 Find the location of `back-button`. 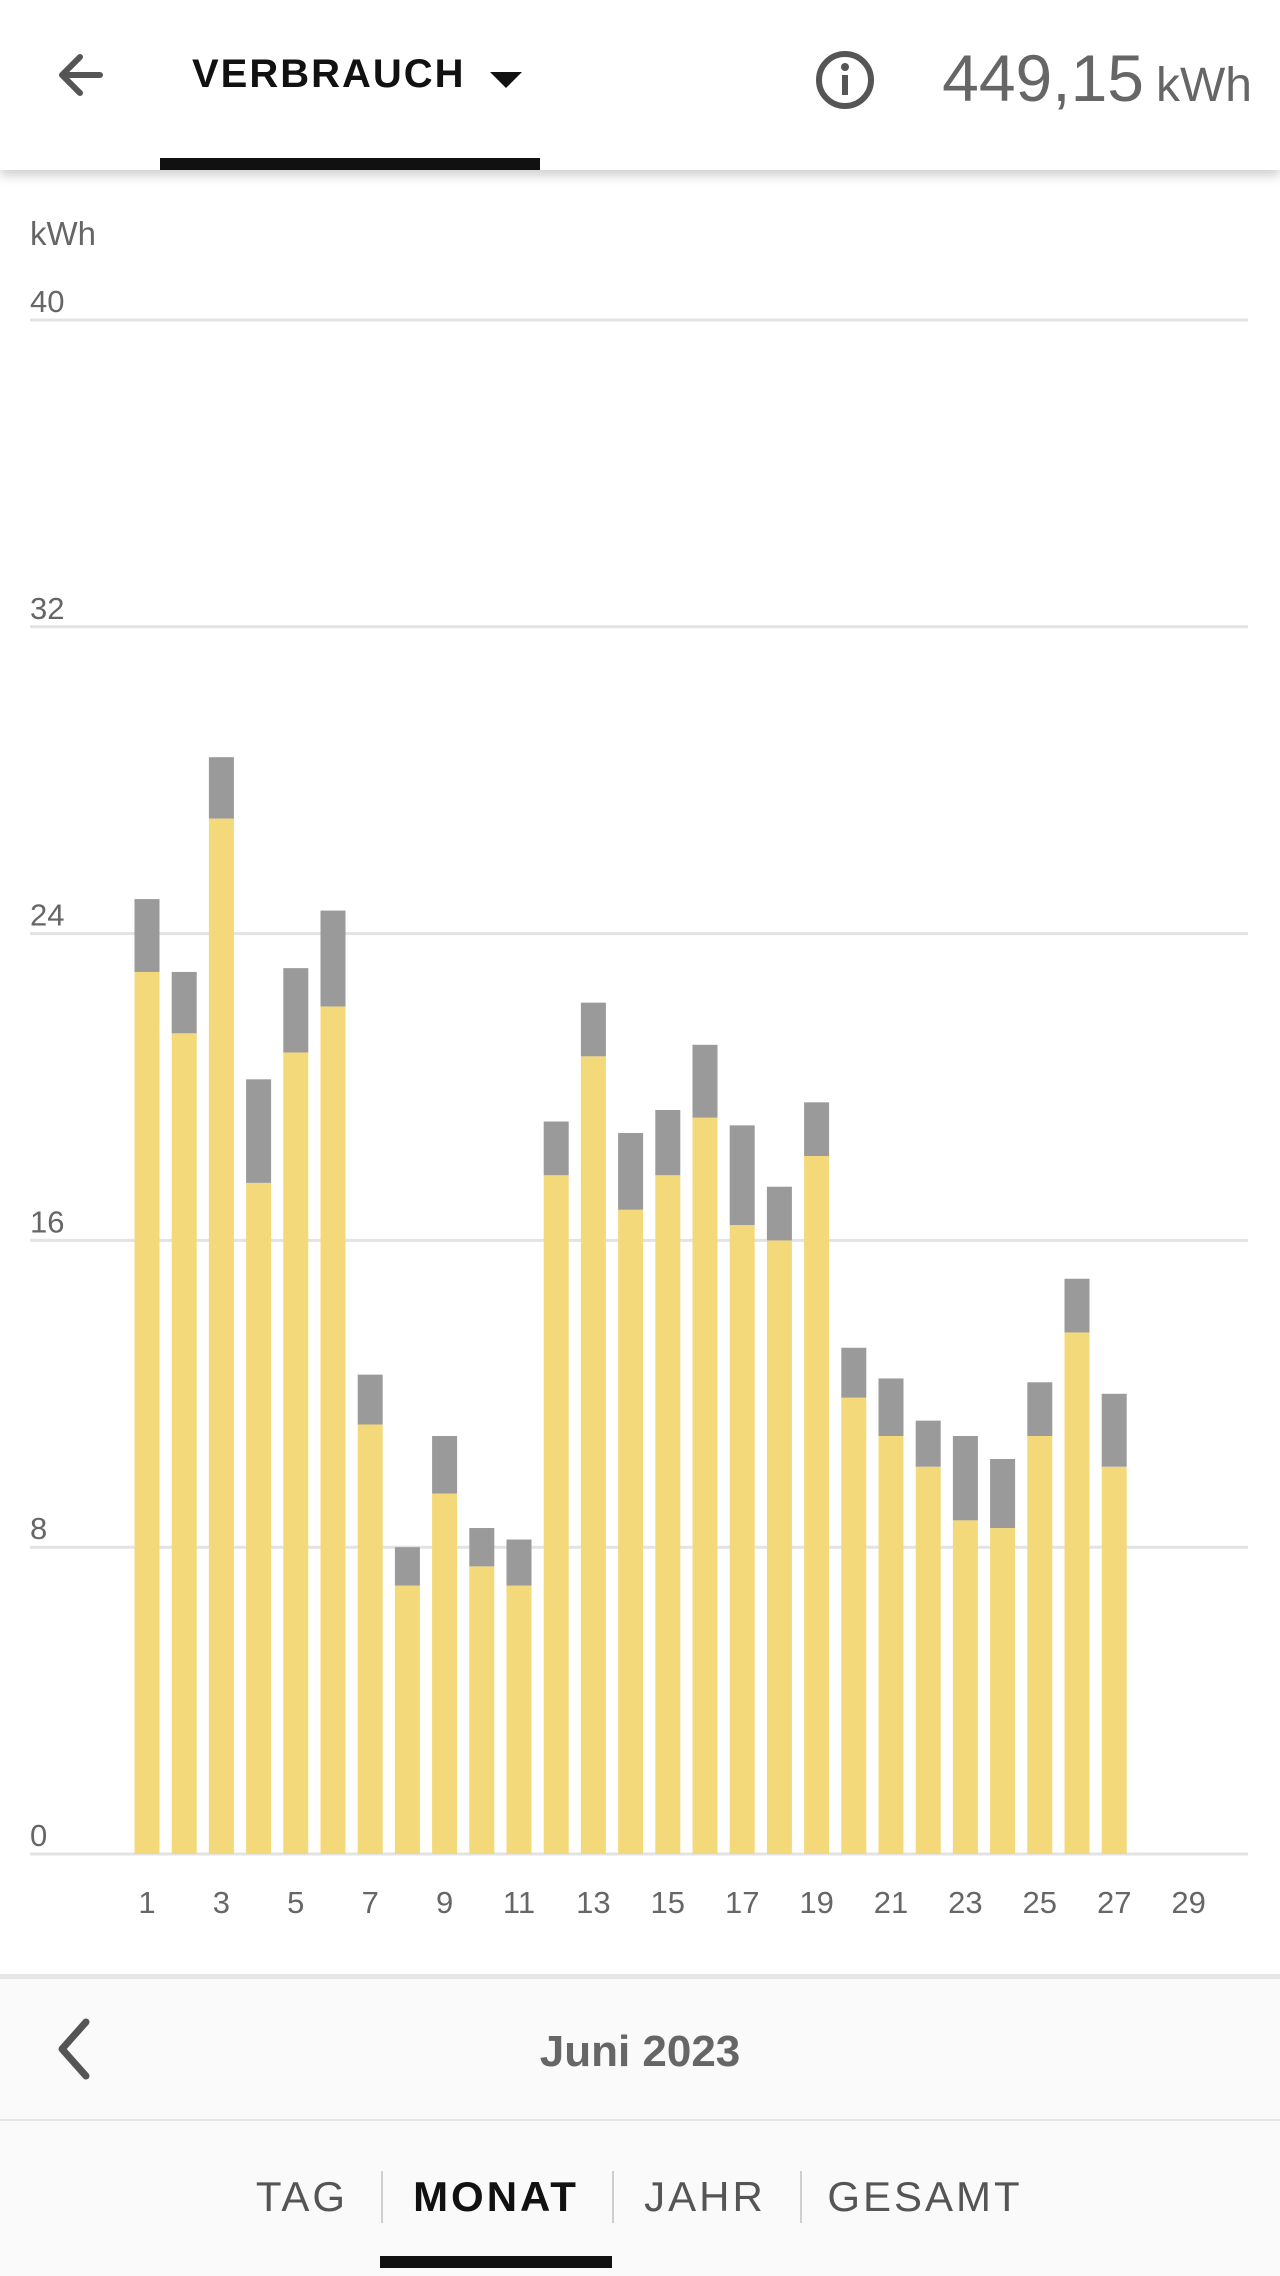

back-button is located at coordinates (80, 75).